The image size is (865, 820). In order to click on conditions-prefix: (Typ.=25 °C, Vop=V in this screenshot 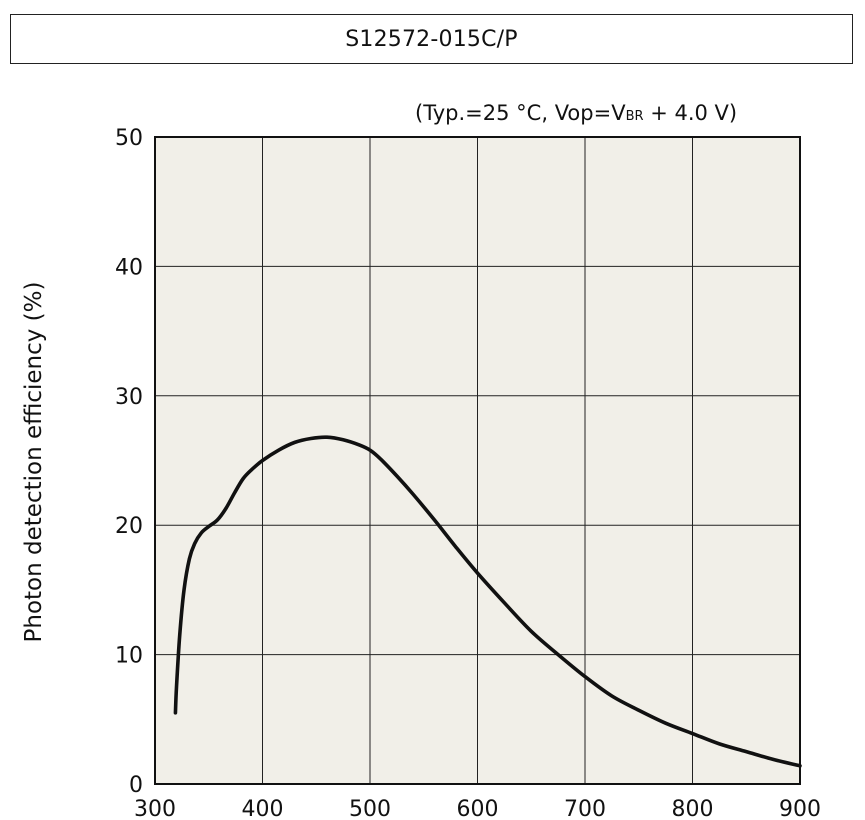, I will do `click(520, 113)`.